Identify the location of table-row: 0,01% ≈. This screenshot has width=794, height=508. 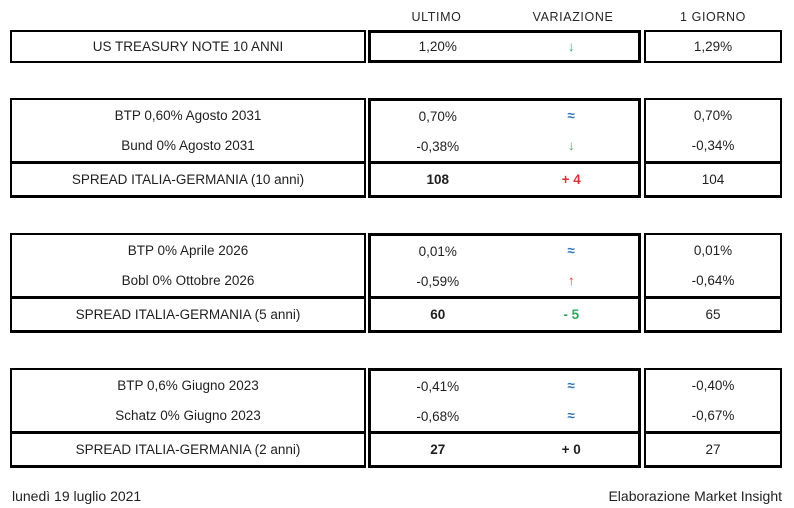
(504, 251).